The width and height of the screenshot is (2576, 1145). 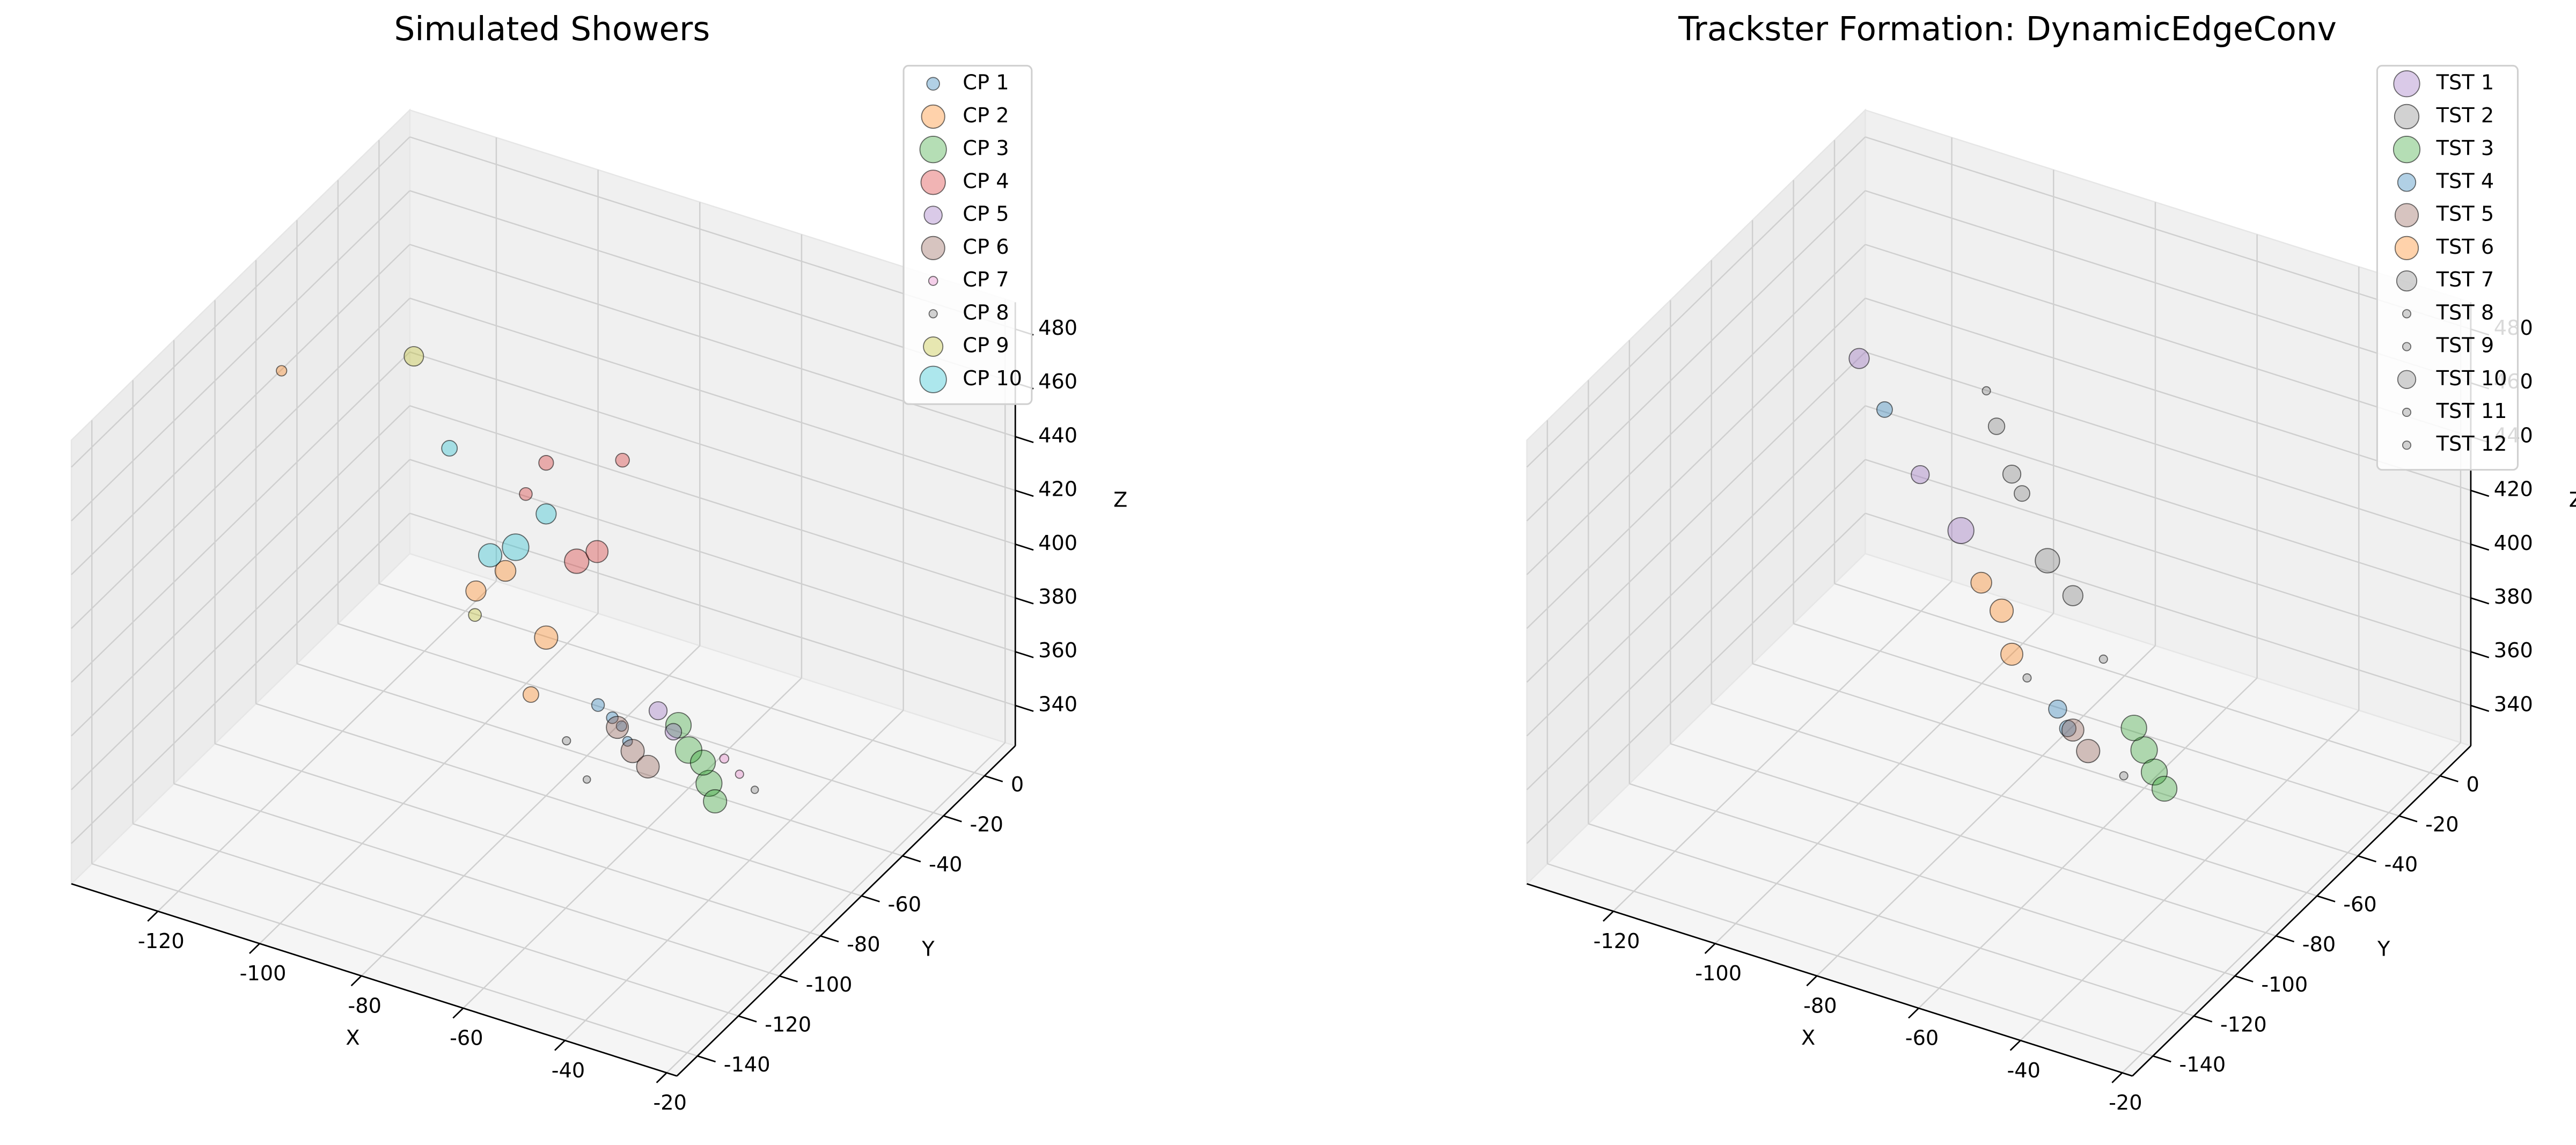 What do you see at coordinates (2465, 247) in the screenshot?
I see `legend-label: TST 6` at bounding box center [2465, 247].